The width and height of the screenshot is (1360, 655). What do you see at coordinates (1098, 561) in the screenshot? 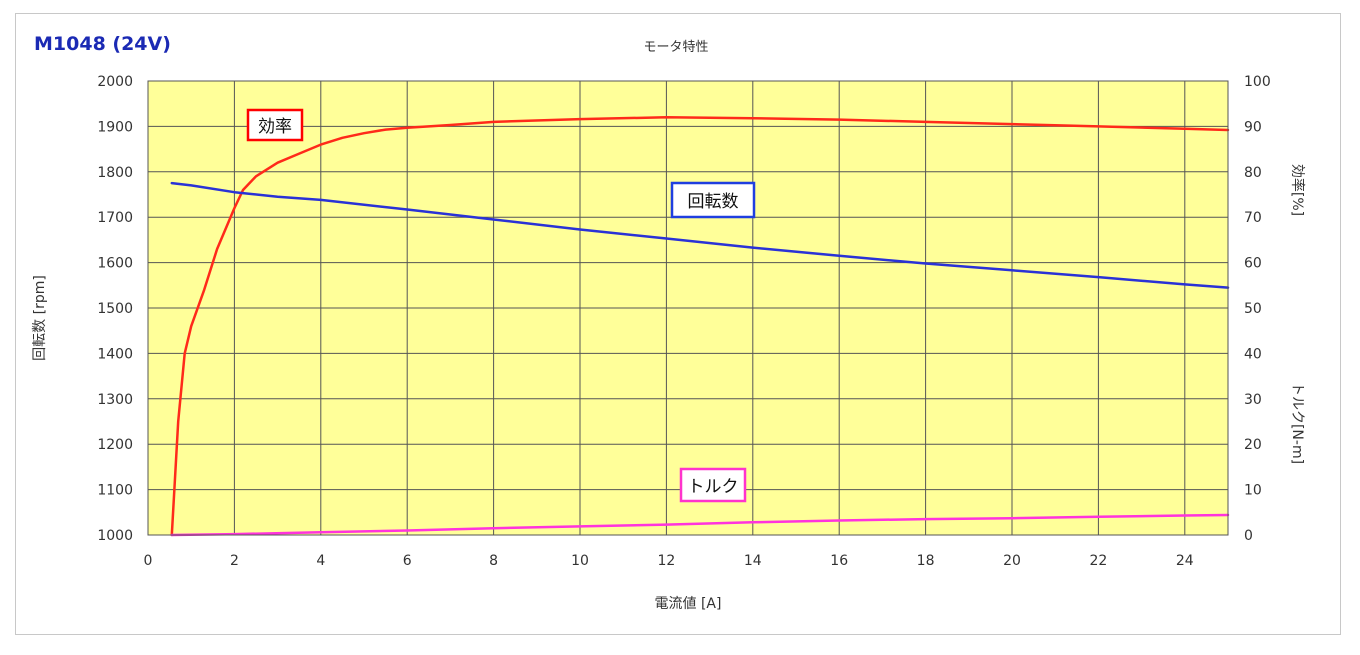
I see `x-tick-label: 22` at bounding box center [1098, 561].